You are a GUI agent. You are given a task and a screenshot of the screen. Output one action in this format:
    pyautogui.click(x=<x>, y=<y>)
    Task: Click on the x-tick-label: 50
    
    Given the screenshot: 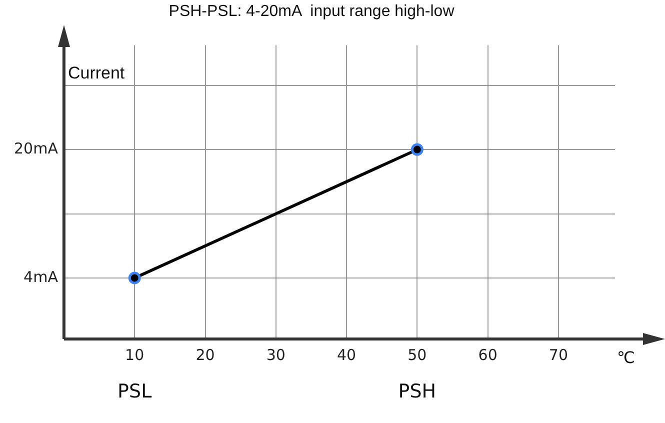 What is the action you would take?
    pyautogui.click(x=417, y=355)
    